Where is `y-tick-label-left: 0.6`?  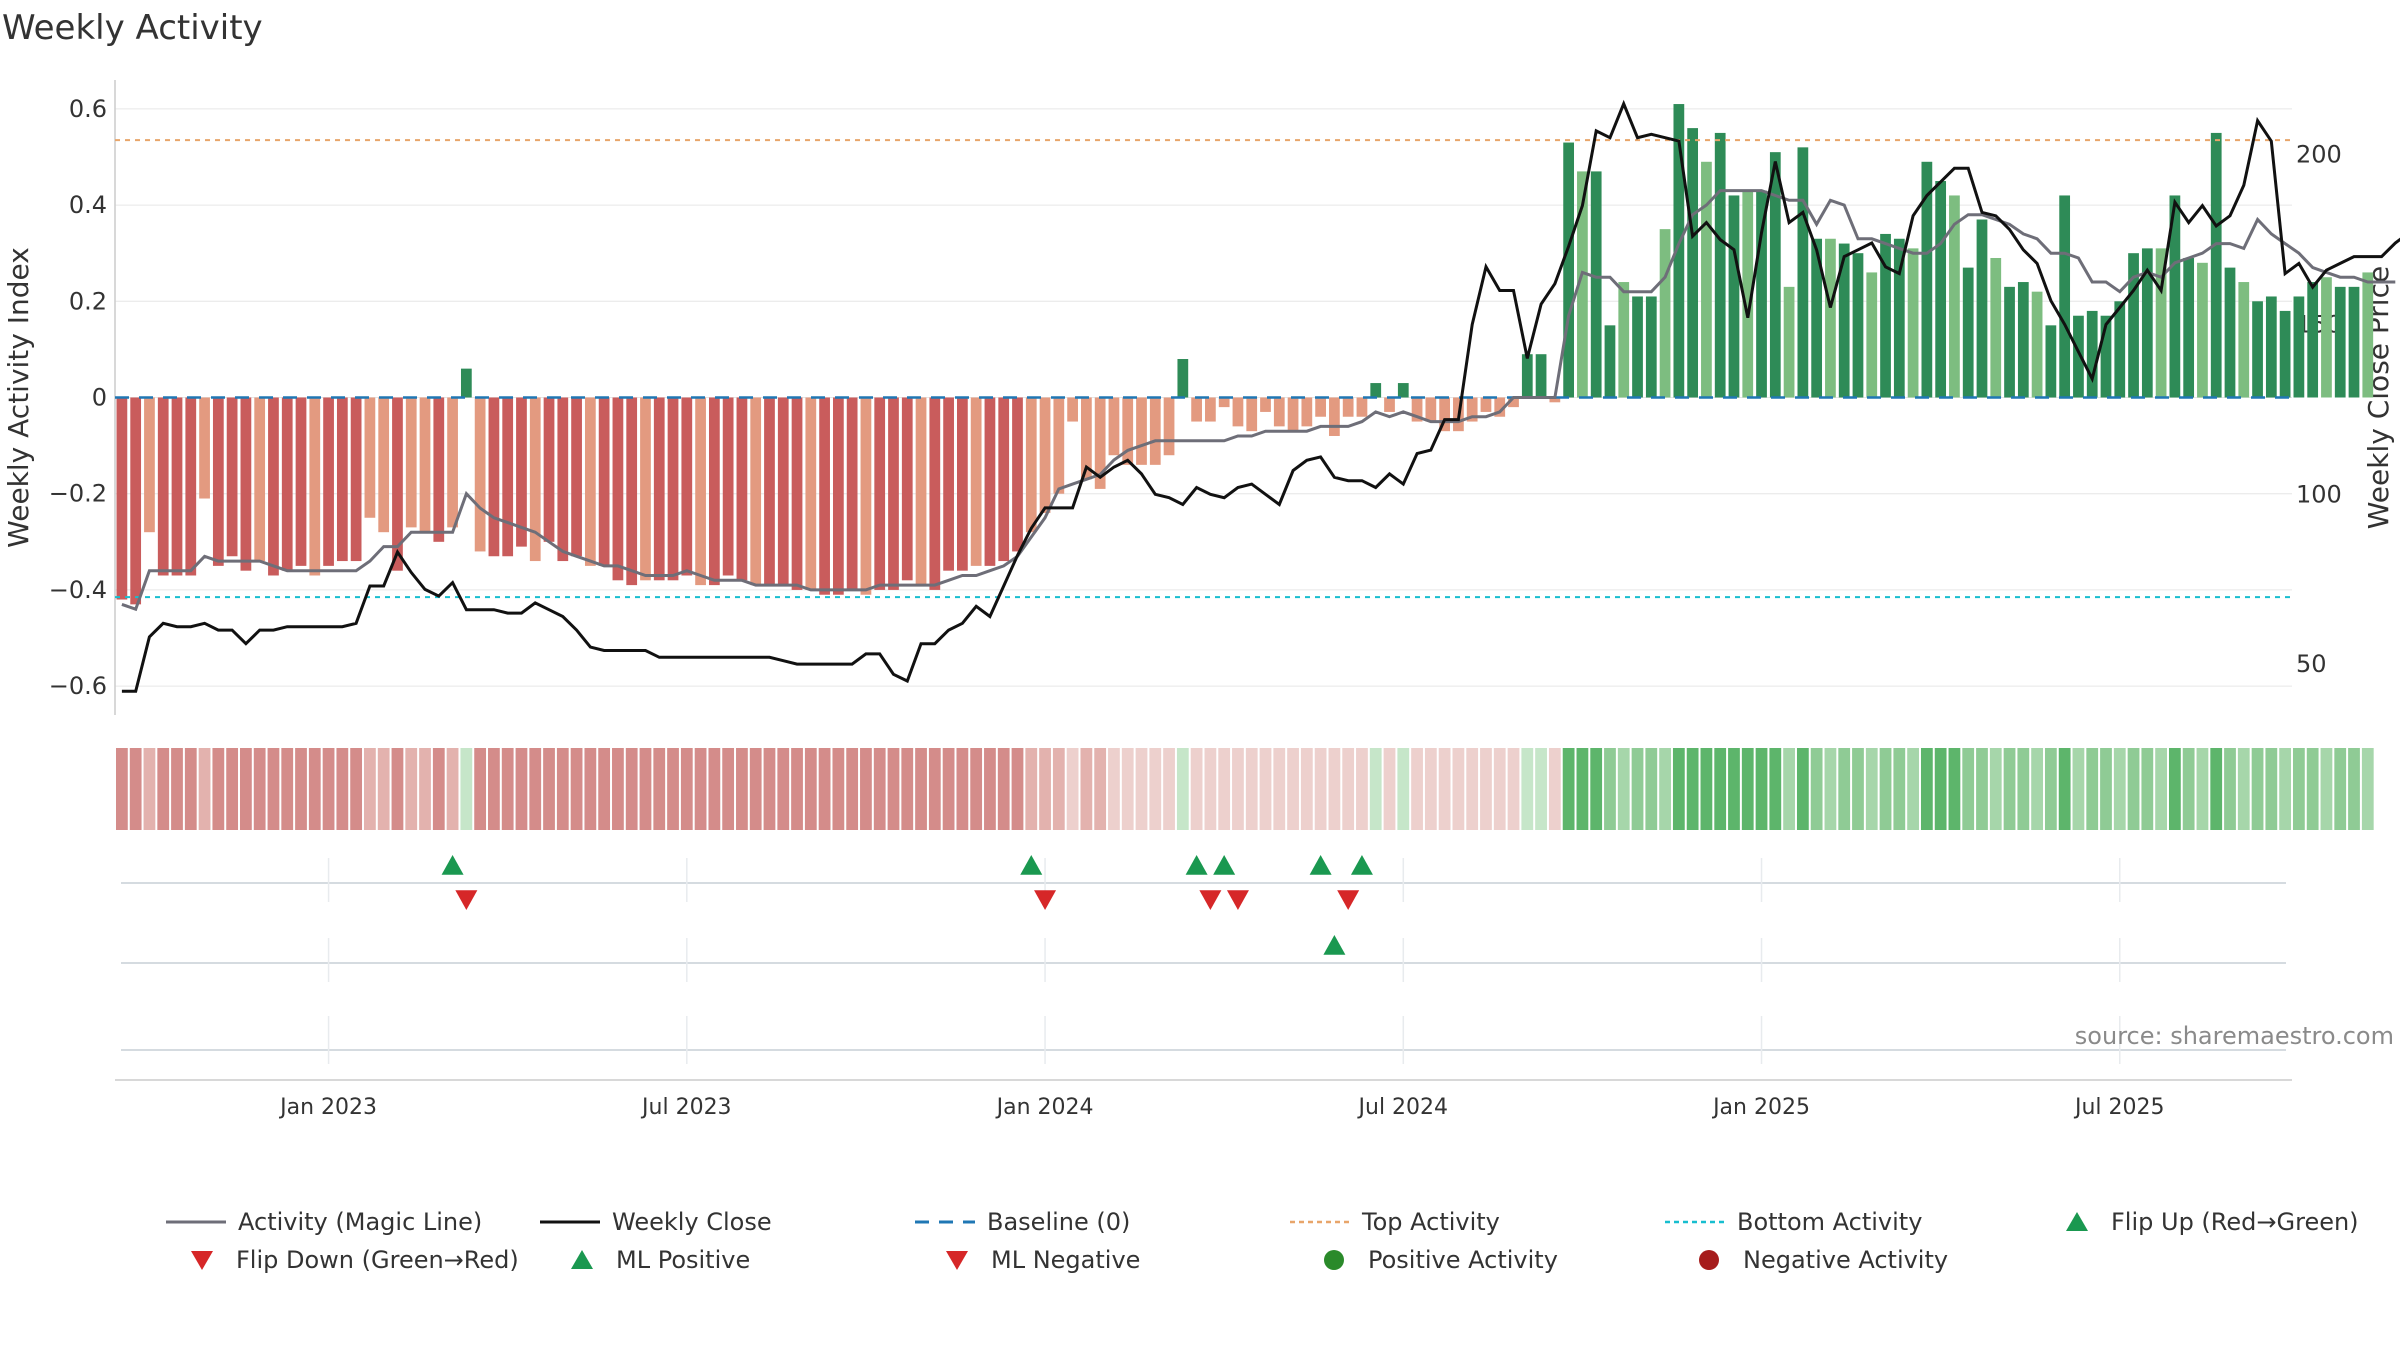
y-tick-label-left: 0.6 is located at coordinates (88, 109).